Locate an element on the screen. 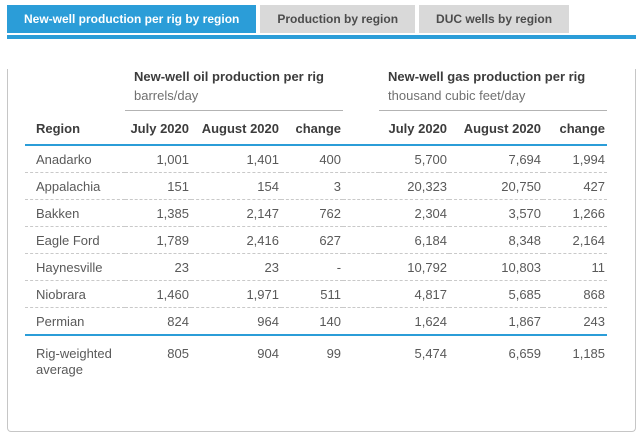 This screenshot has height=432, width=640. oil-change-value: 400 is located at coordinates (312, 159).